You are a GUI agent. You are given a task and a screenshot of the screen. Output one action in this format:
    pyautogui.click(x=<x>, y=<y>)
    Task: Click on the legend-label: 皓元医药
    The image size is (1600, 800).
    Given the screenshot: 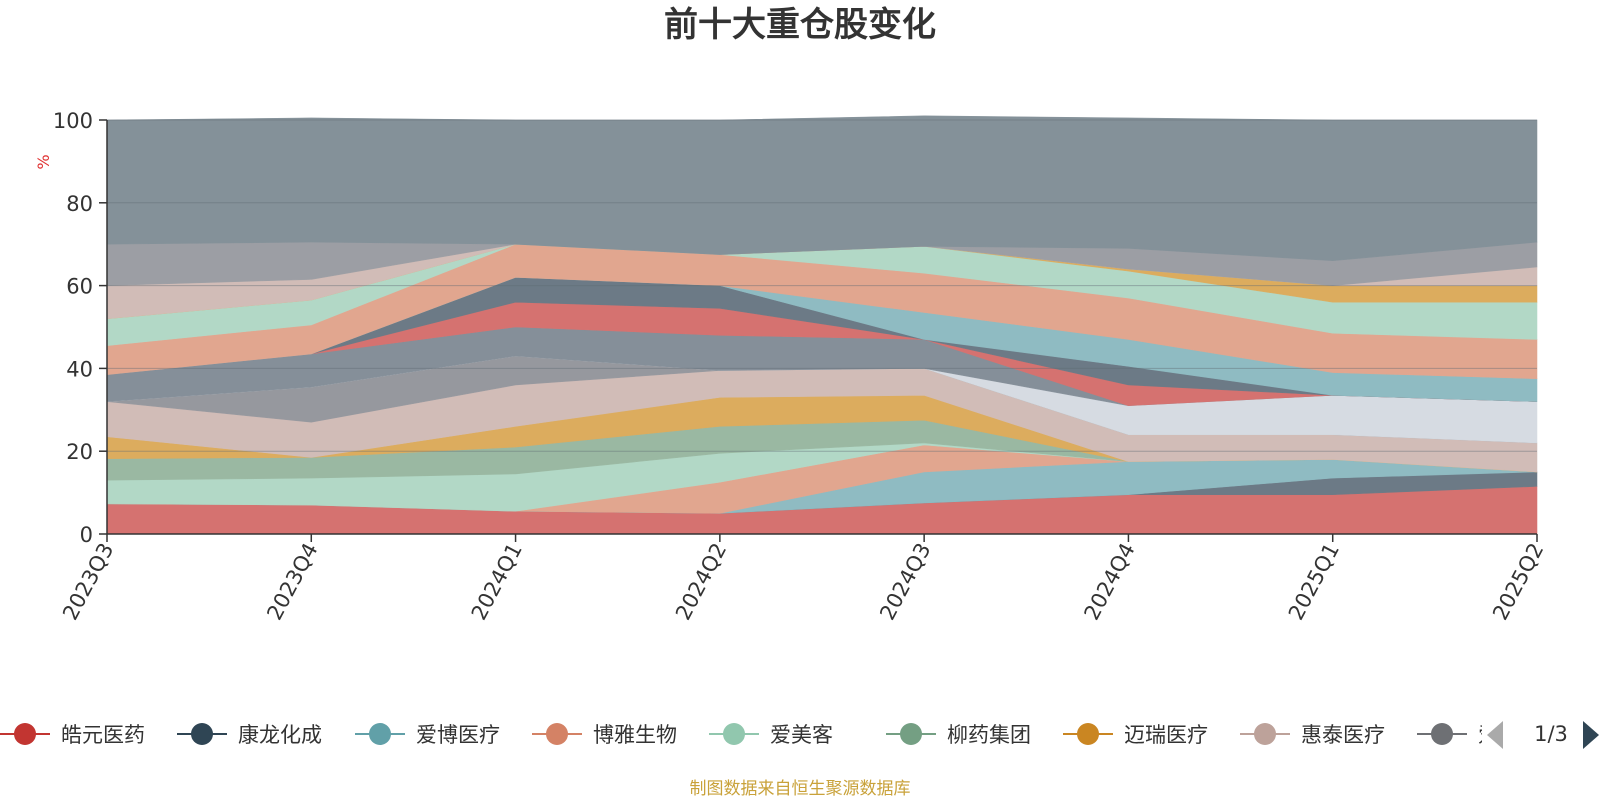 What is the action you would take?
    pyautogui.click(x=103, y=735)
    